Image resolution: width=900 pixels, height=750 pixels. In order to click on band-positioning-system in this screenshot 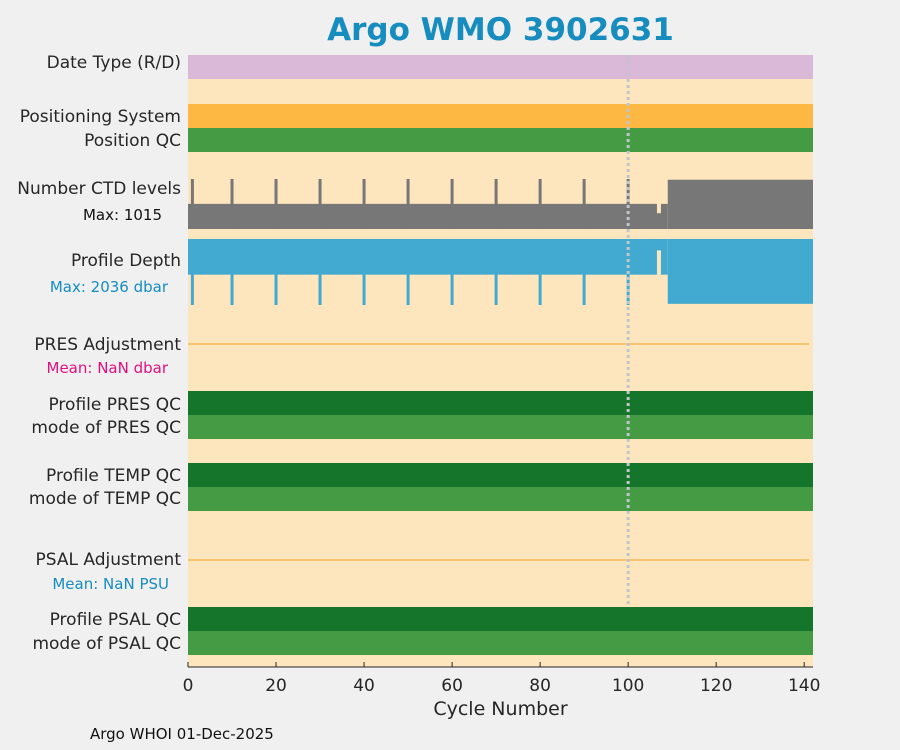, I will do `click(500, 116)`.